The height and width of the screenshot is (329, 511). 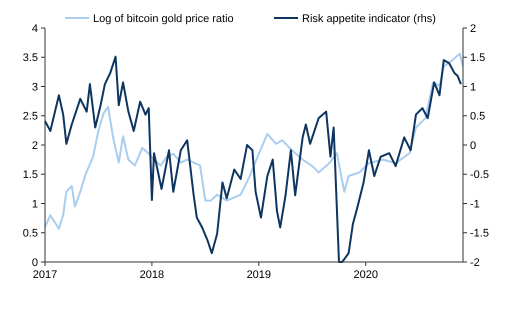 I want to click on y-tick-label: 0, so click(x=35, y=262).